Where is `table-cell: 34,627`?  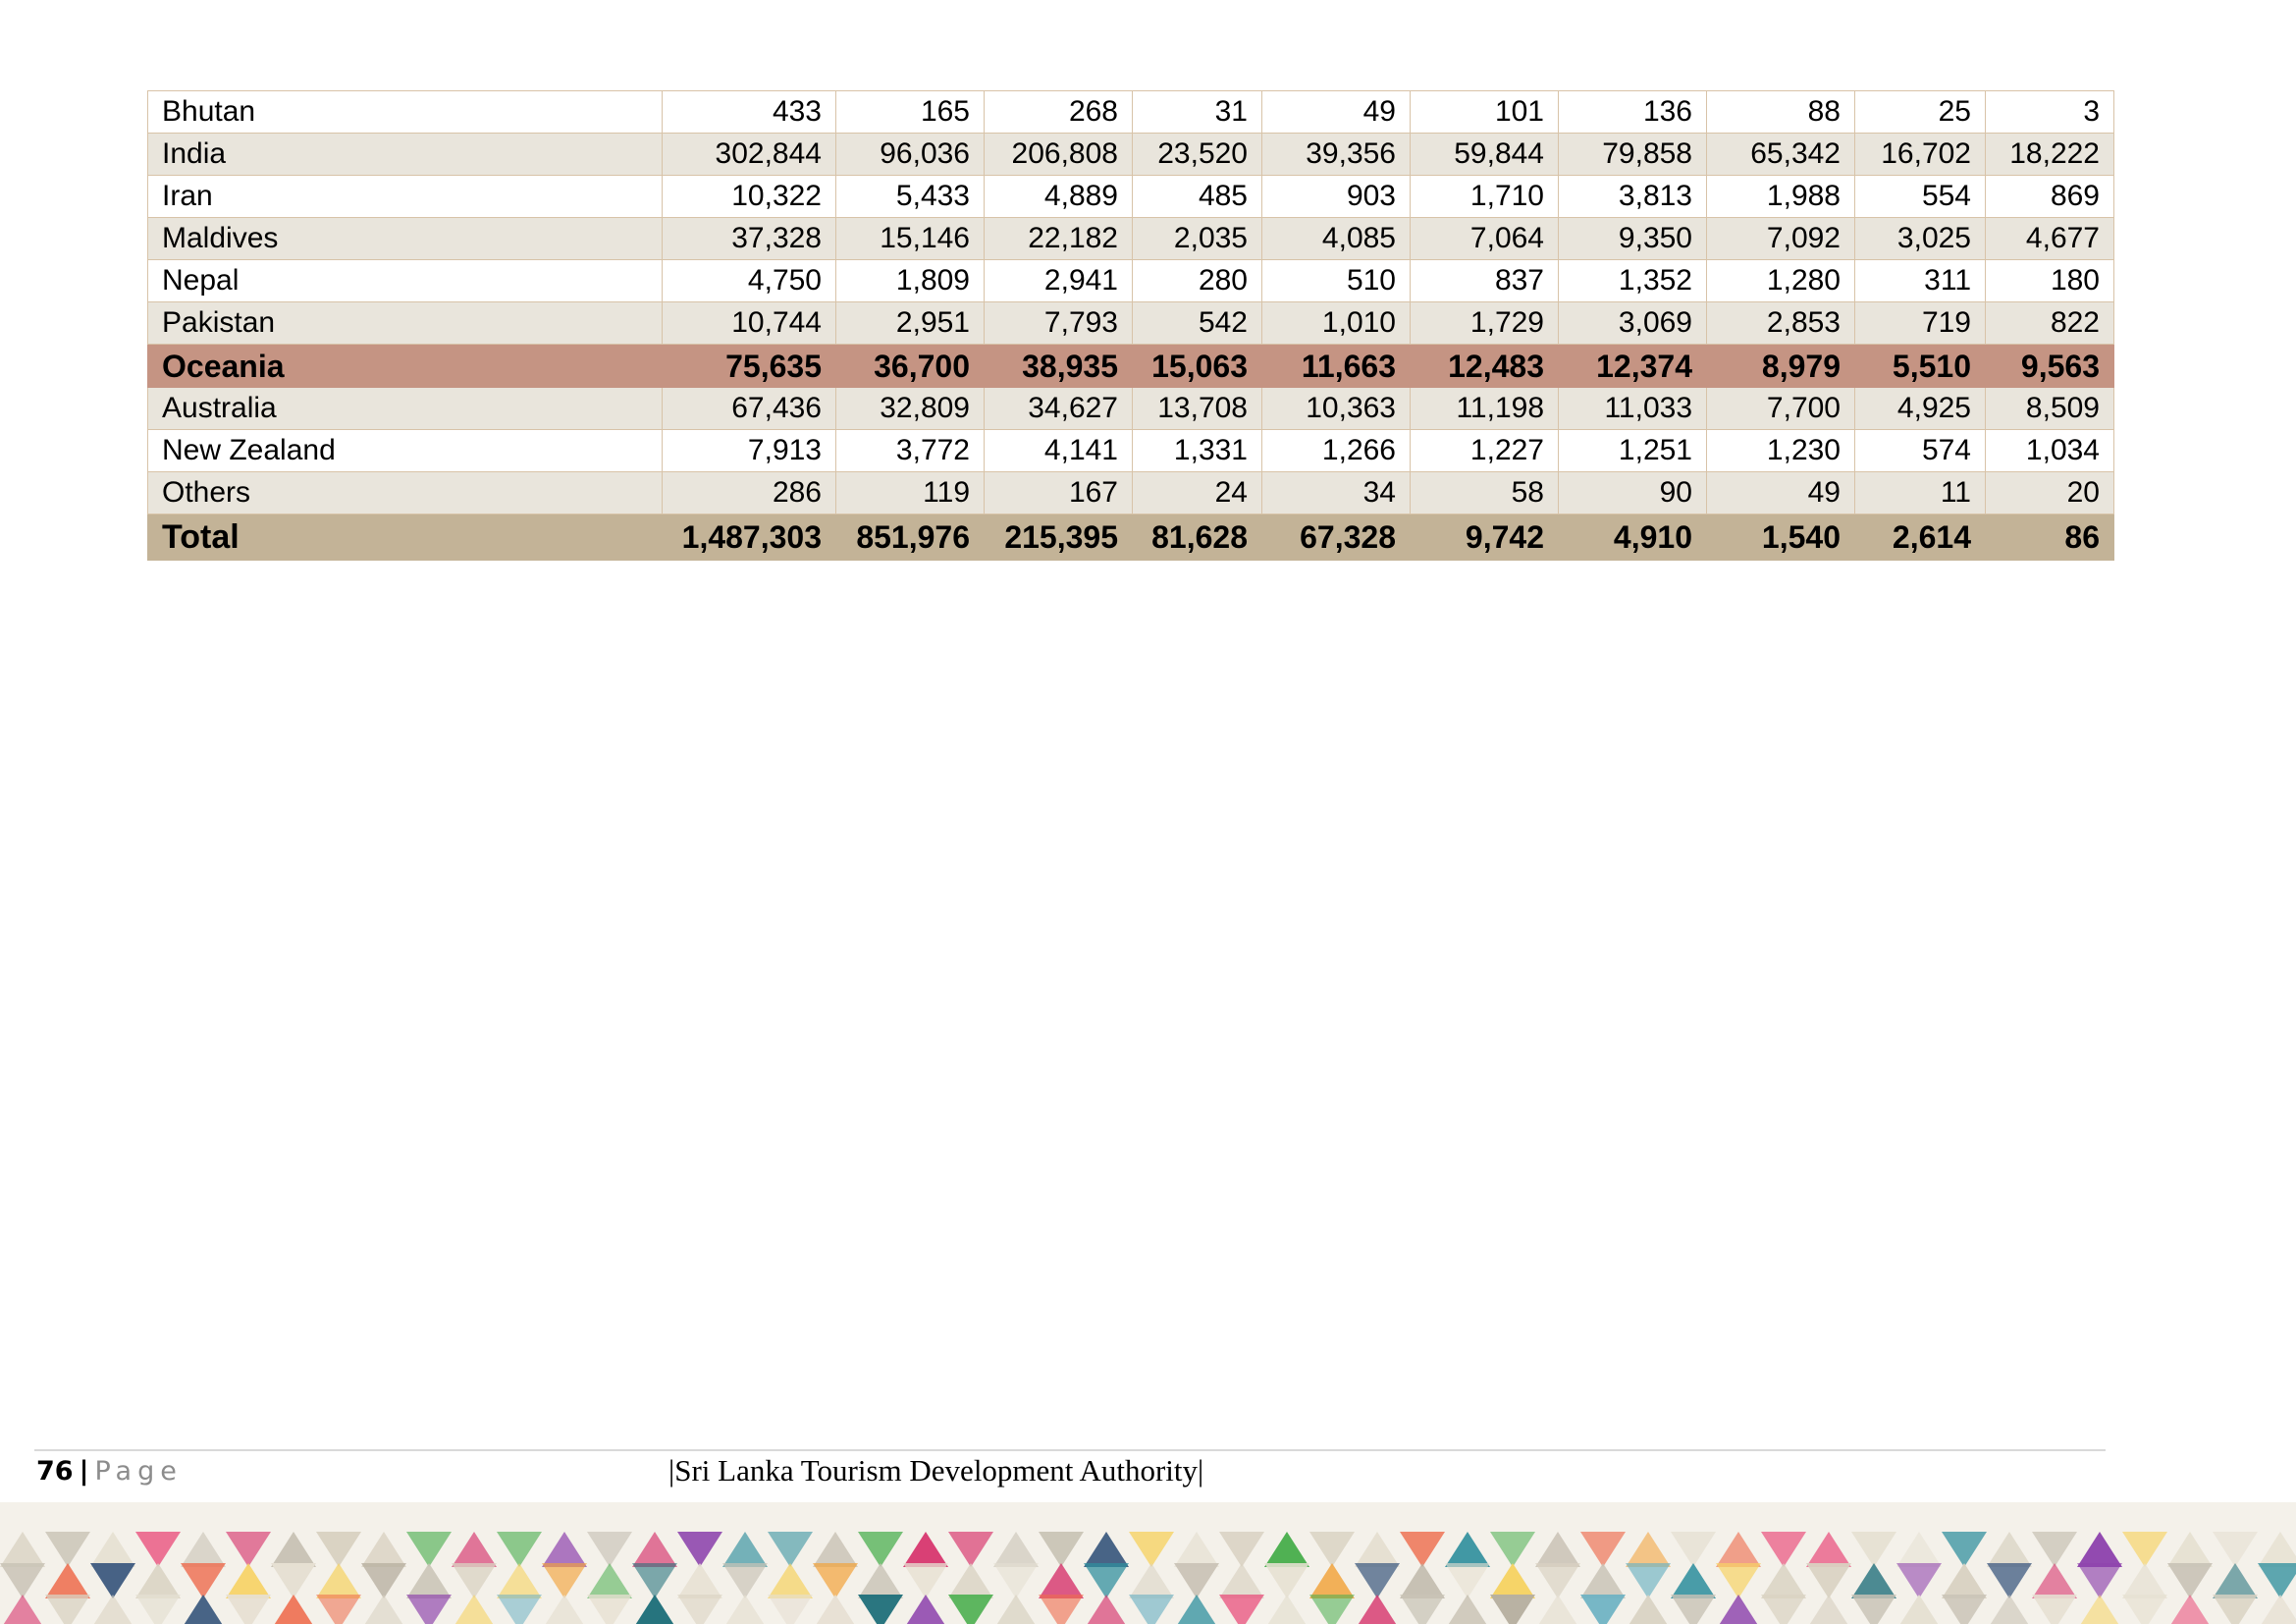 table-cell: 34,627 is located at coordinates (1059, 408).